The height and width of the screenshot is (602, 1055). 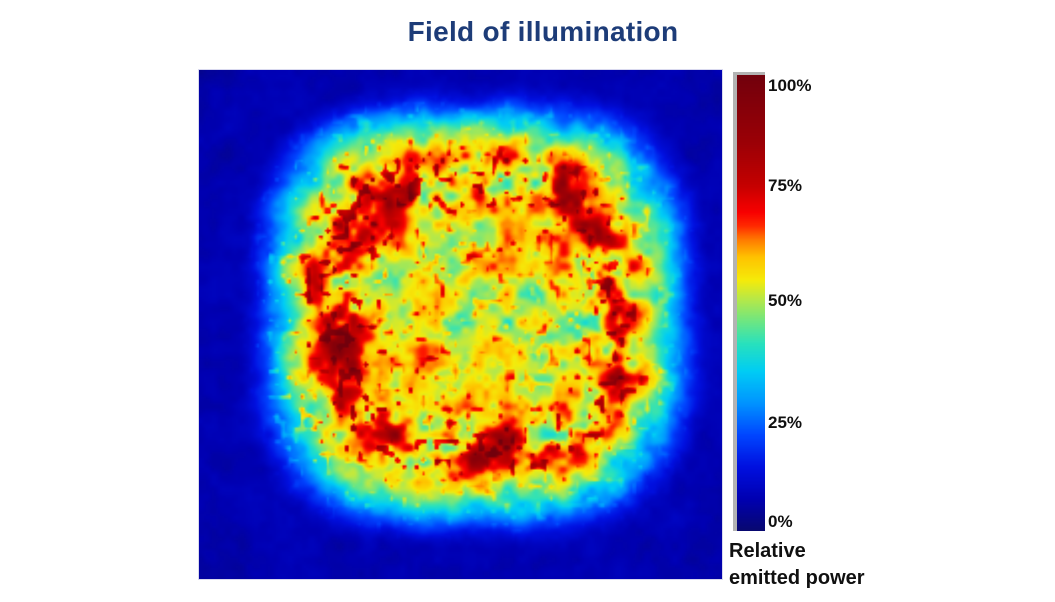 What do you see at coordinates (785, 422) in the screenshot?
I see `colorbar-tick-25: 25%` at bounding box center [785, 422].